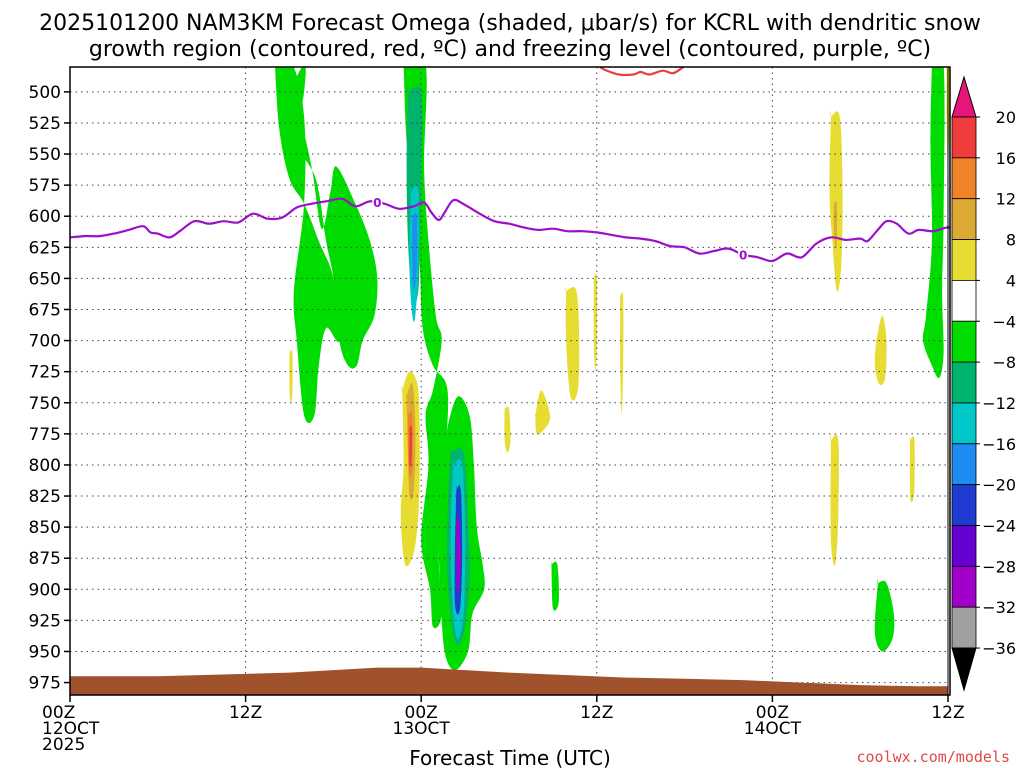  What do you see at coordinates (45, 652) in the screenshot?
I see `y-tick-label-950: 950` at bounding box center [45, 652].